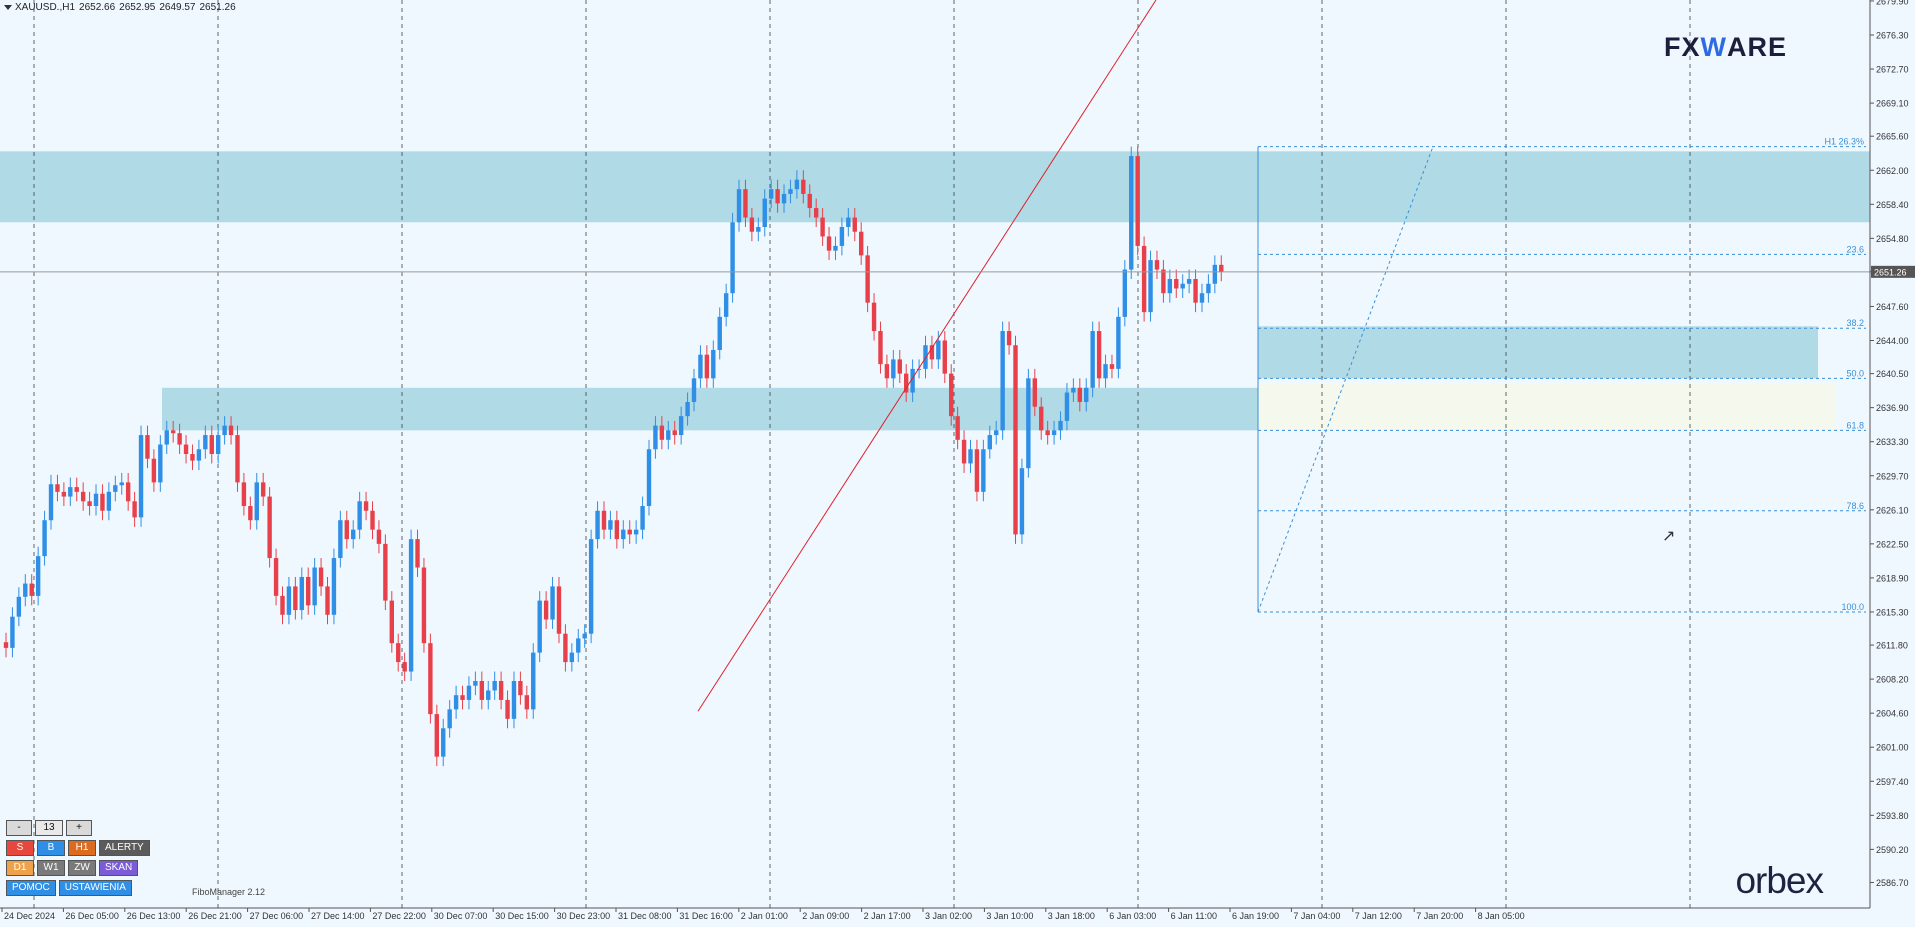 The height and width of the screenshot is (927, 1915). Describe the element at coordinates (177, 7) in the screenshot. I see `low-price: 2649.57` at that location.